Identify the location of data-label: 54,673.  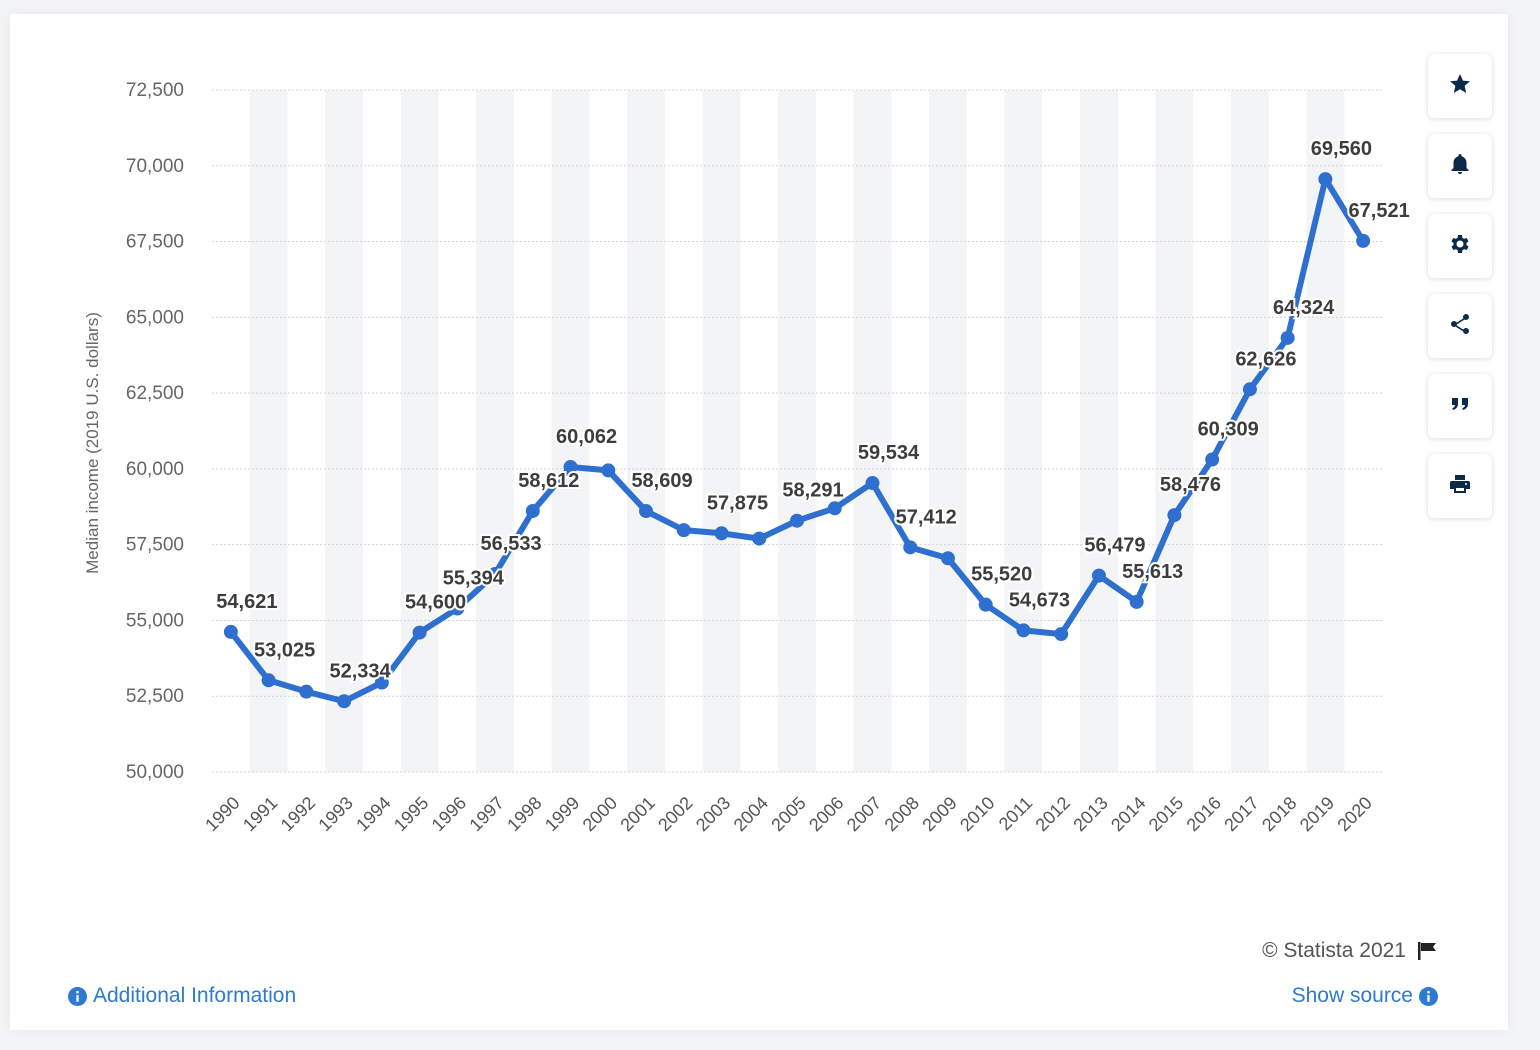
(1039, 600).